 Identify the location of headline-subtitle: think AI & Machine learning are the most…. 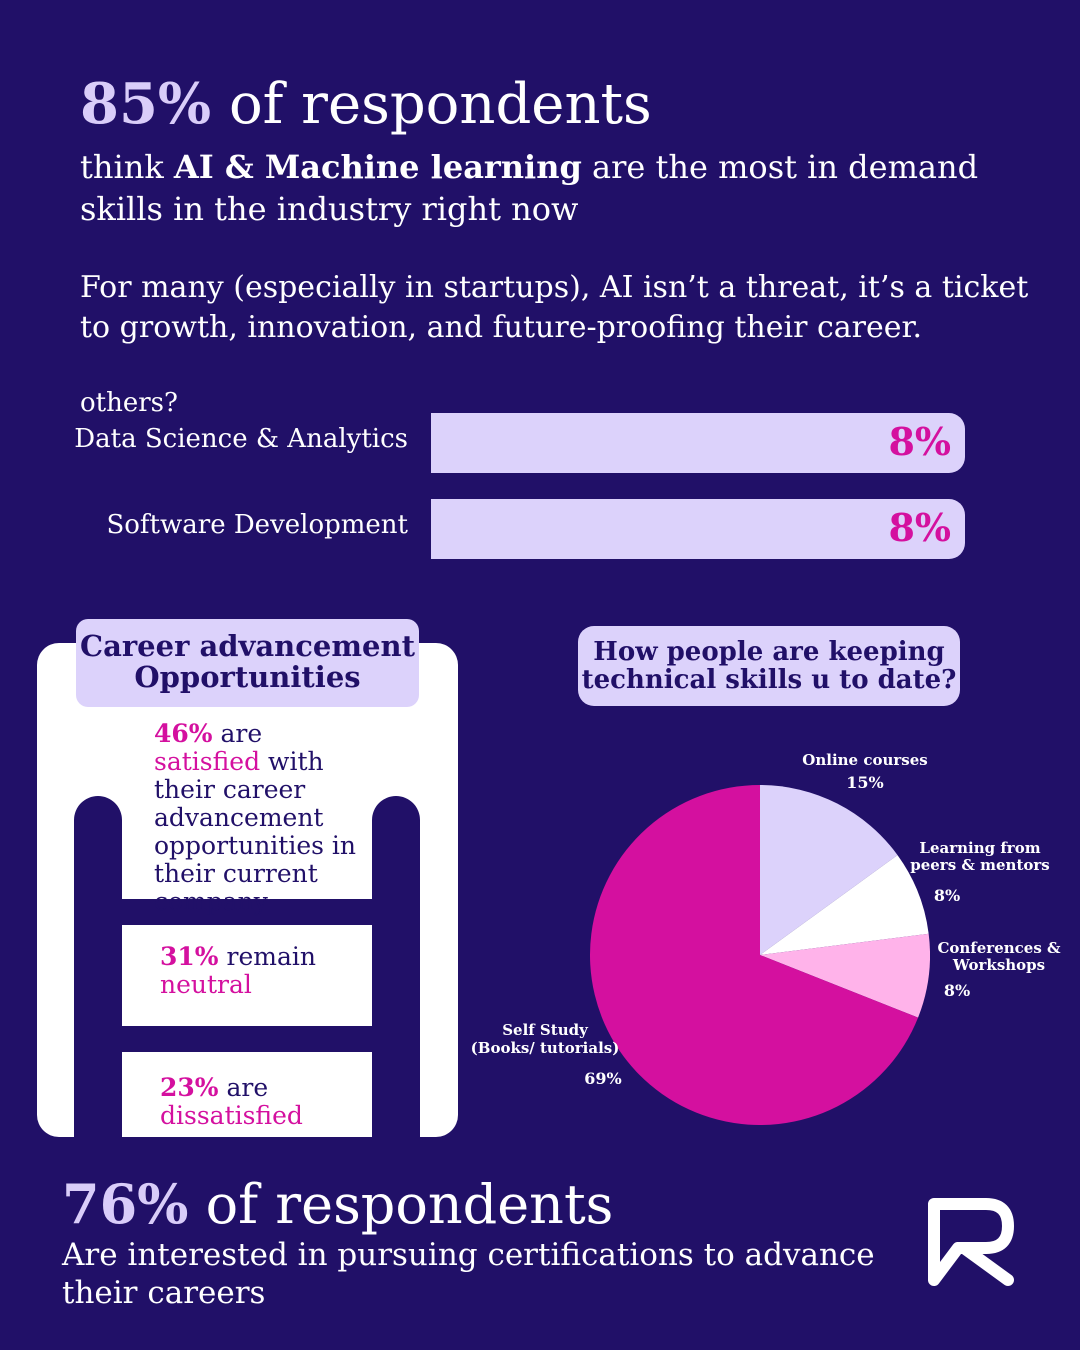
(560, 188).